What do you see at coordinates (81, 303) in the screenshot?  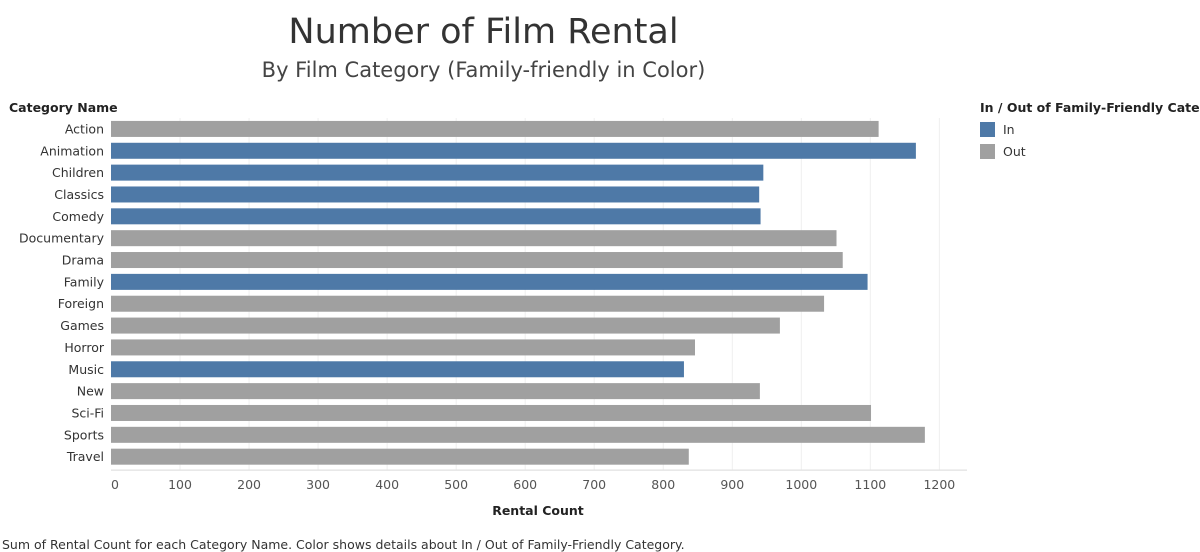 I see `category-label-foreign: Foreign` at bounding box center [81, 303].